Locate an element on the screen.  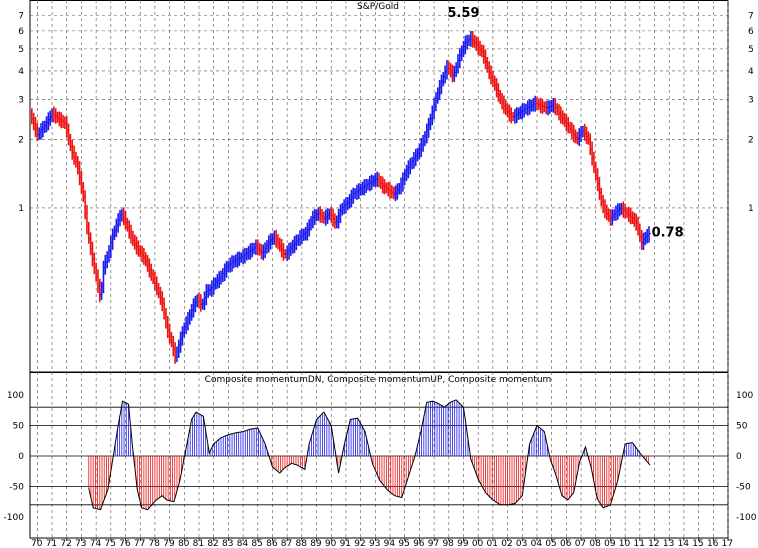
x-tick-label: 84 is located at coordinates (243, 543).